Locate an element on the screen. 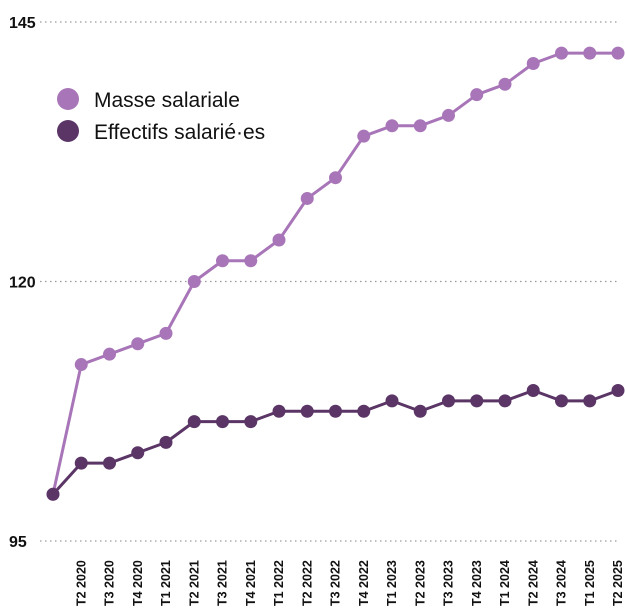 The width and height of the screenshot is (625, 610). y-tick-label: 95 is located at coordinates (18, 542).